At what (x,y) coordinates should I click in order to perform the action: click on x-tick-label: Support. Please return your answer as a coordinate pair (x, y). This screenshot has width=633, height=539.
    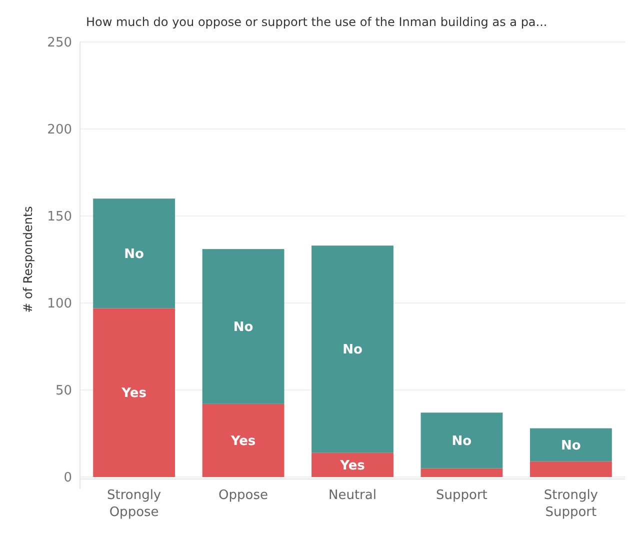
    Looking at the image, I should click on (462, 495).